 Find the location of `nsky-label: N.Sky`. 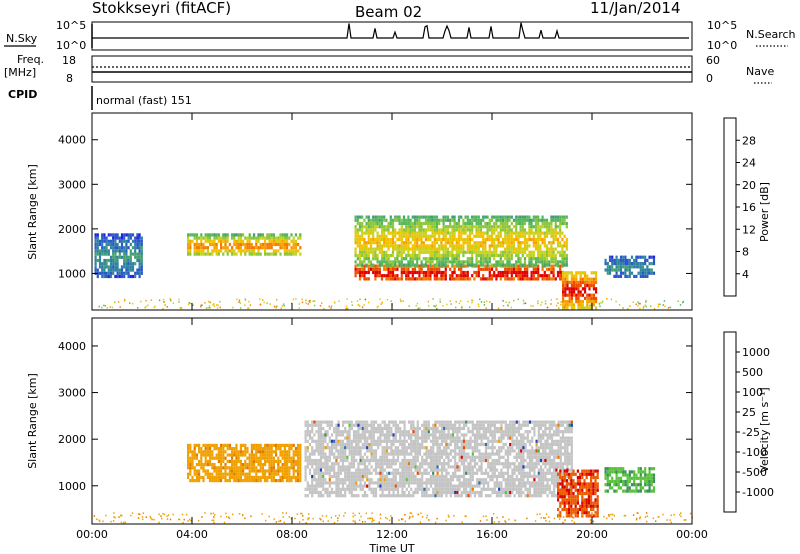

nsky-label: N.Sky is located at coordinates (22, 38).